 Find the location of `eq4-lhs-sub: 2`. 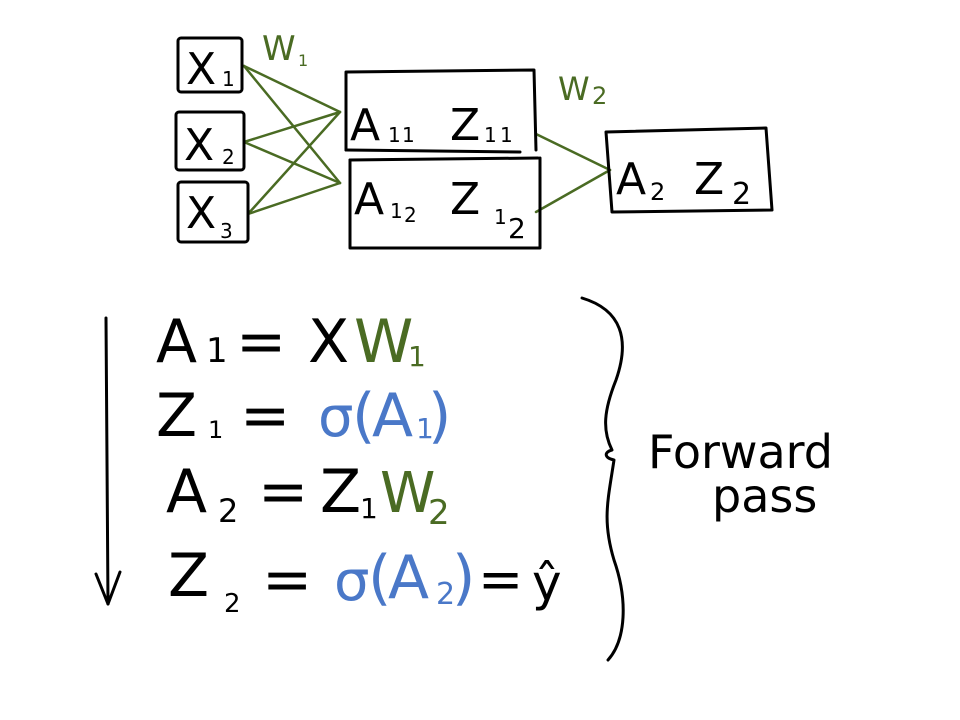

eq4-lhs-sub: 2 is located at coordinates (232, 604).